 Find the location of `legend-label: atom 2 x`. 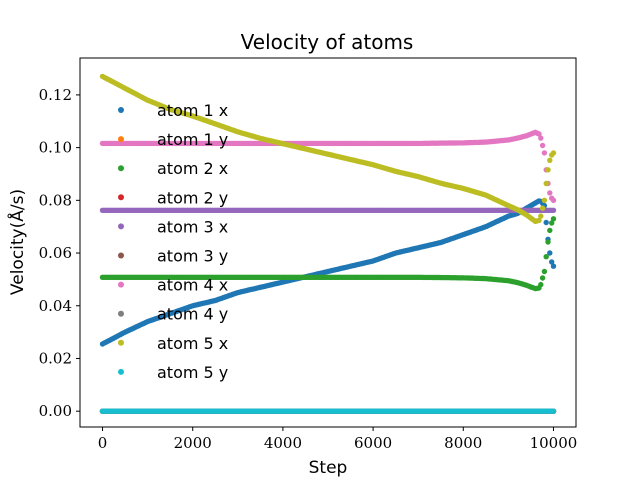

legend-label: atom 2 x is located at coordinates (192, 168).